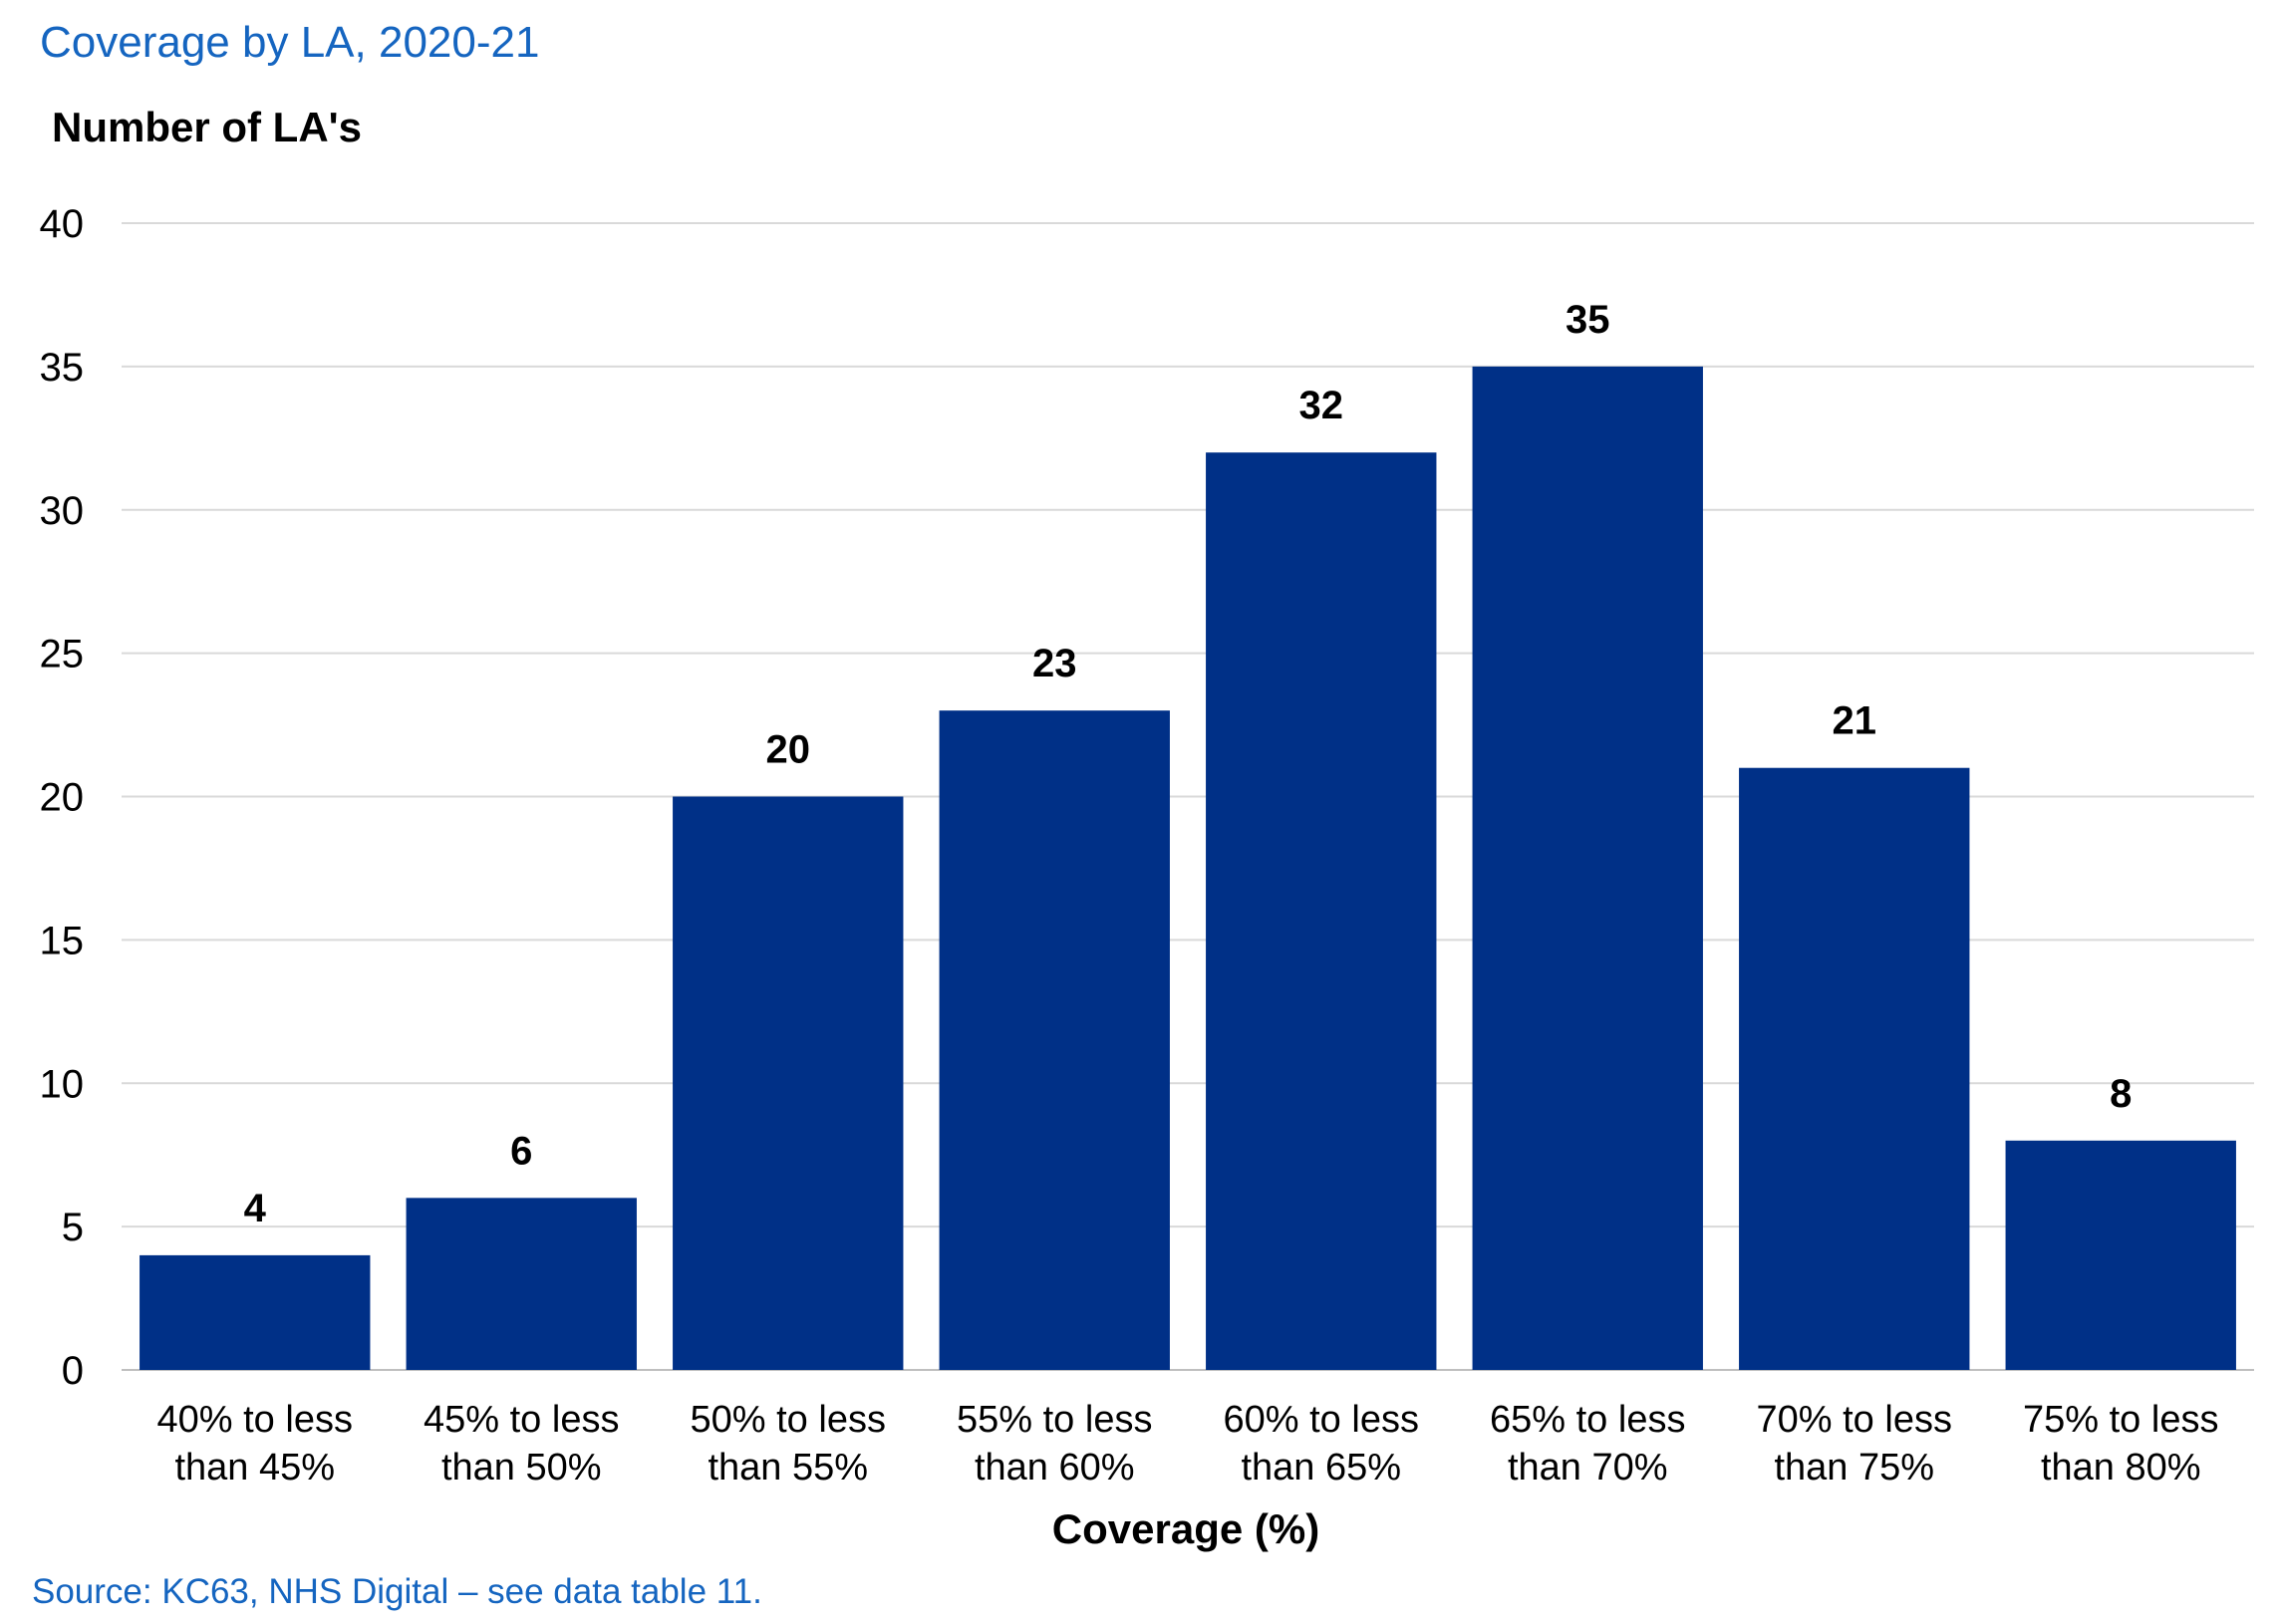 The height and width of the screenshot is (1624, 2282). I want to click on y-tick-label: 40, so click(62, 224).